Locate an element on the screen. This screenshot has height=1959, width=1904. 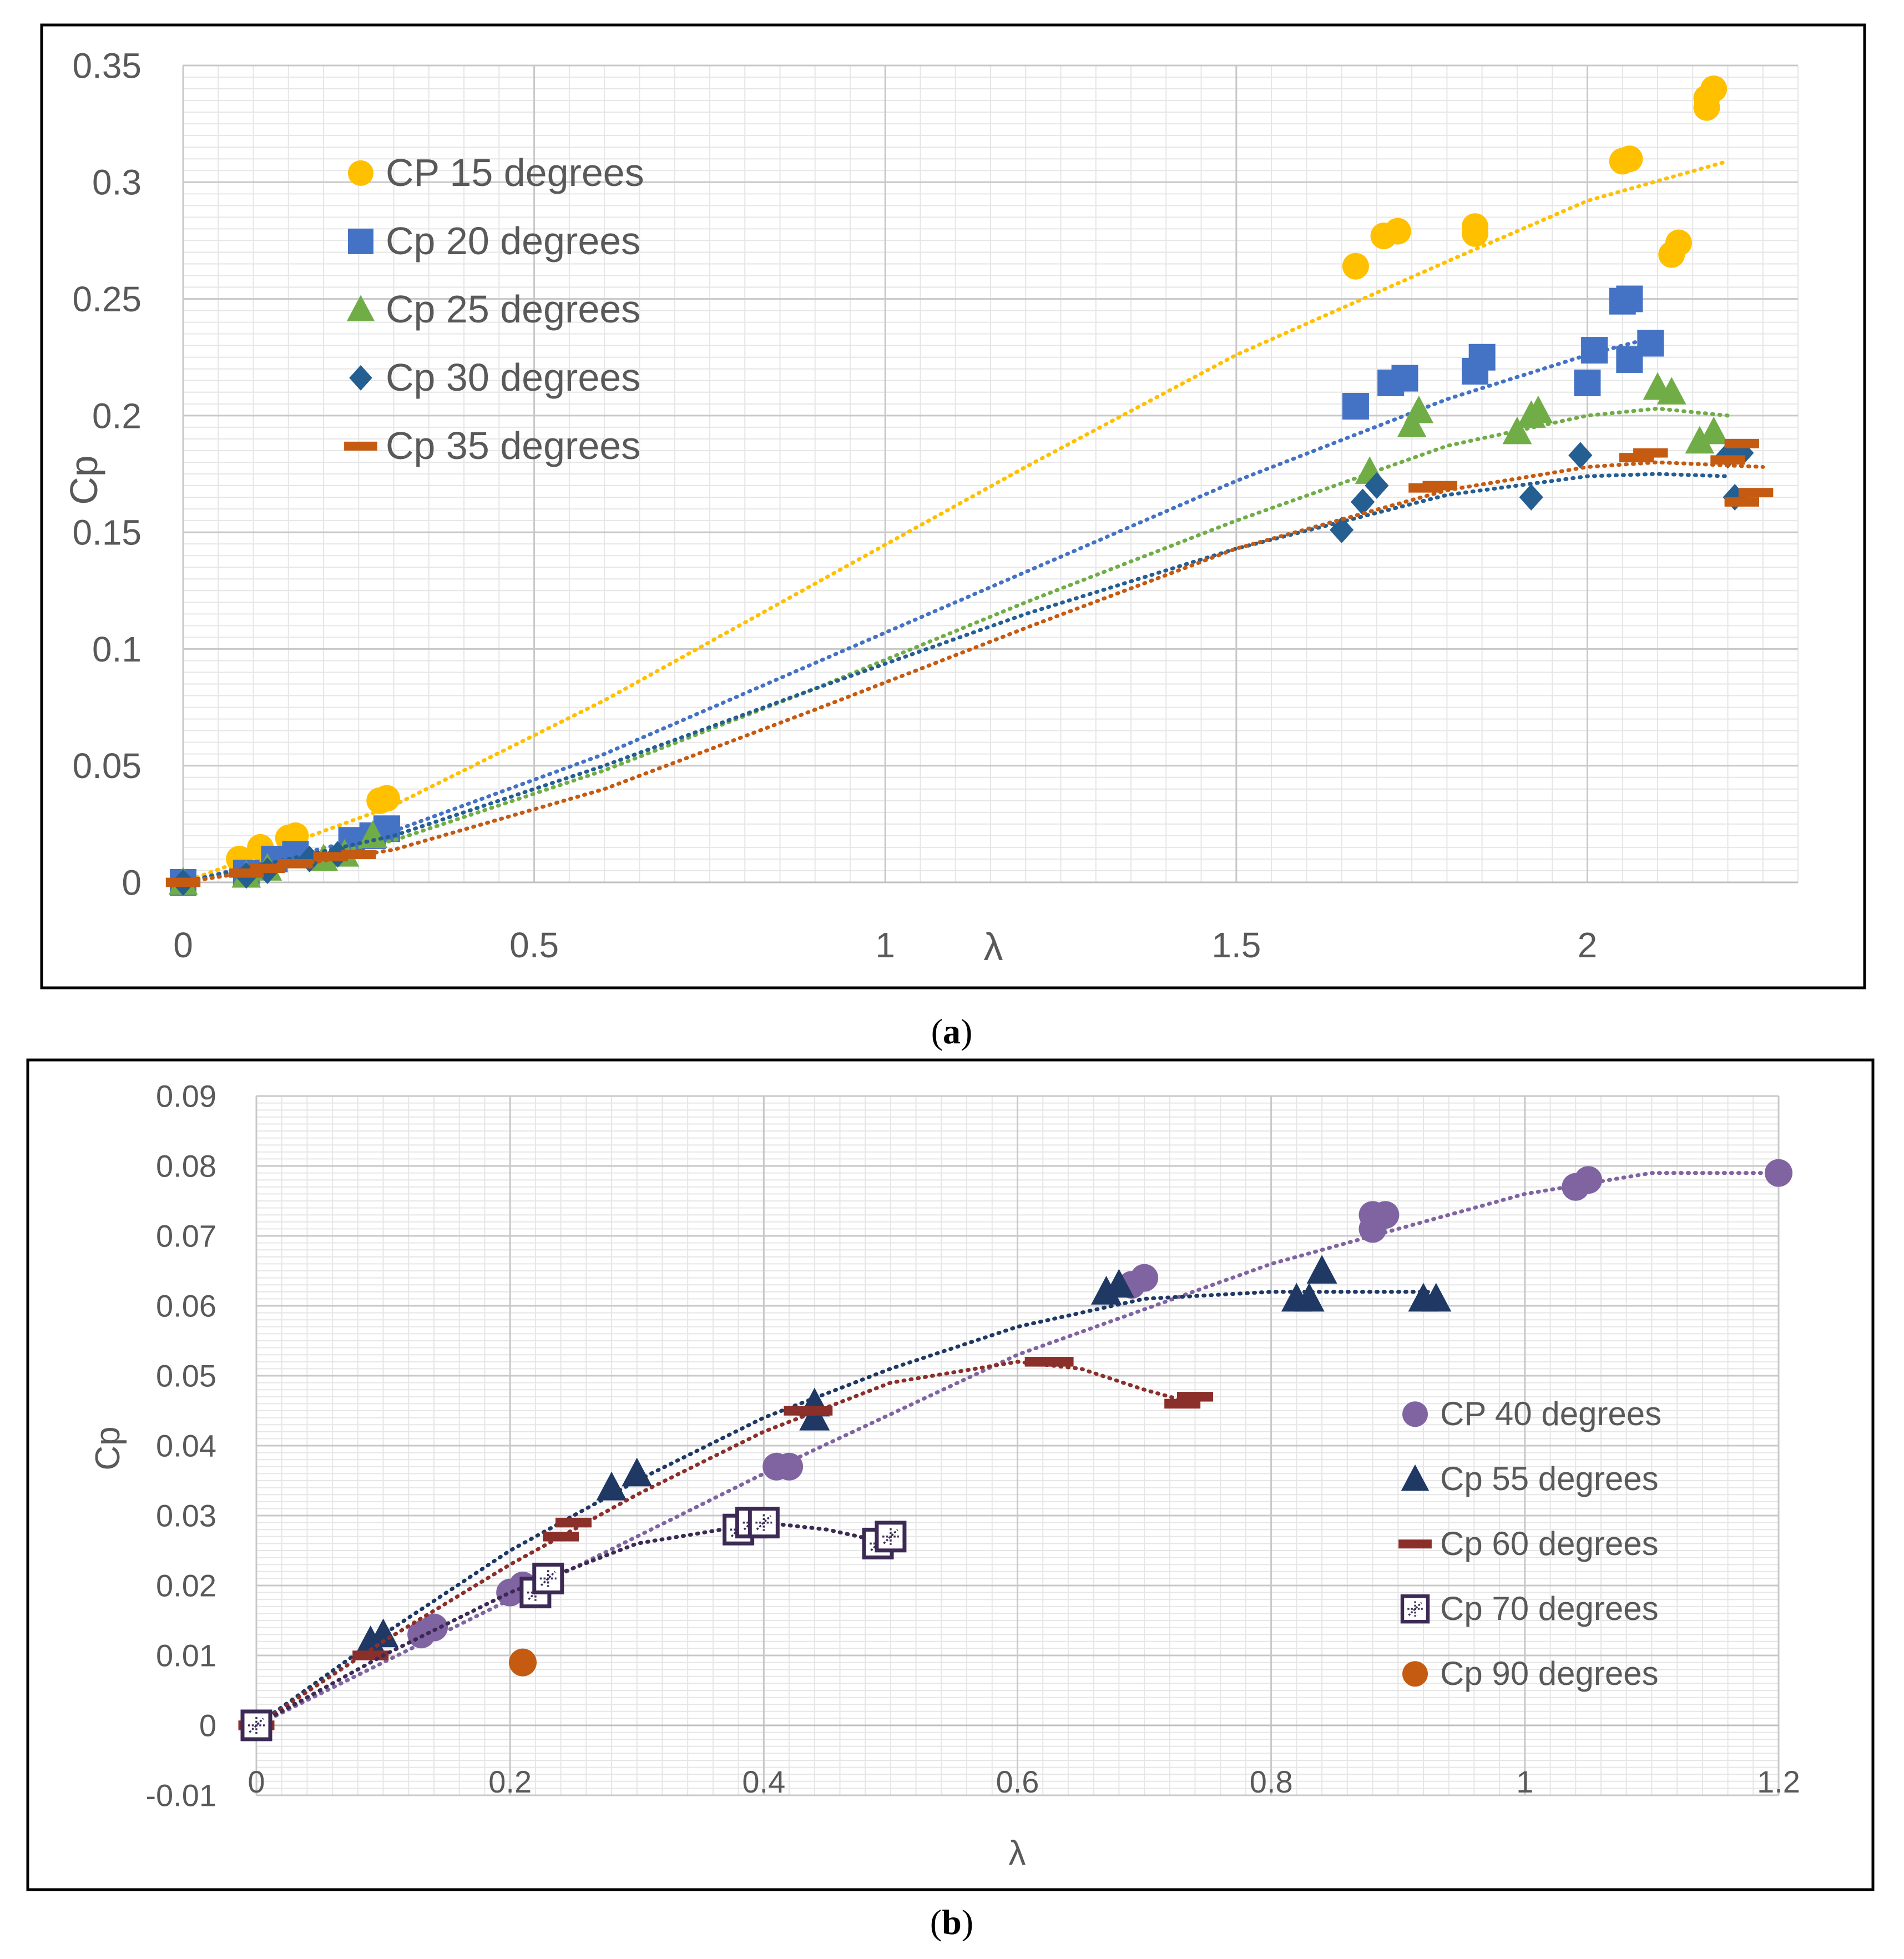
legend-item-cp-25-degrees: Cp 25 degrees is located at coordinates (493, 309).